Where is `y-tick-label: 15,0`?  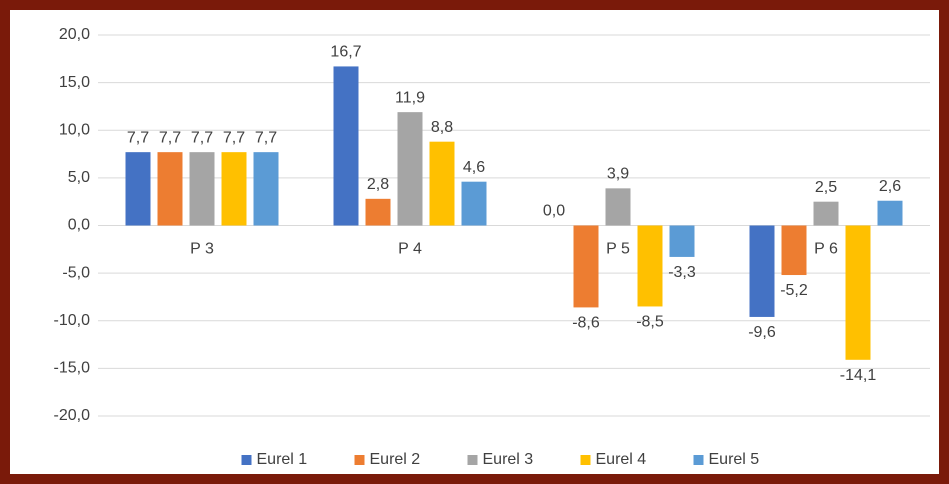
y-tick-label: 15,0 is located at coordinates (74, 82).